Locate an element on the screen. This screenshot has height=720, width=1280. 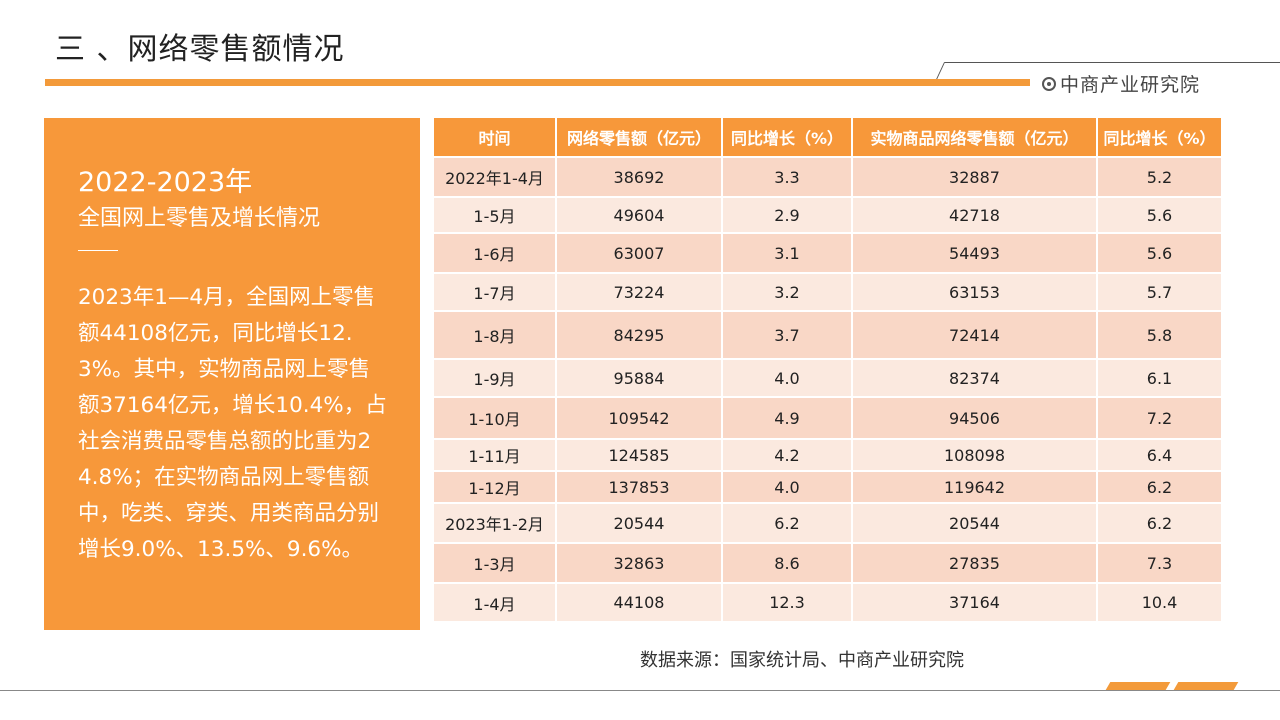
page-title: 三 、网络零售额情况 is located at coordinates (200, 49).